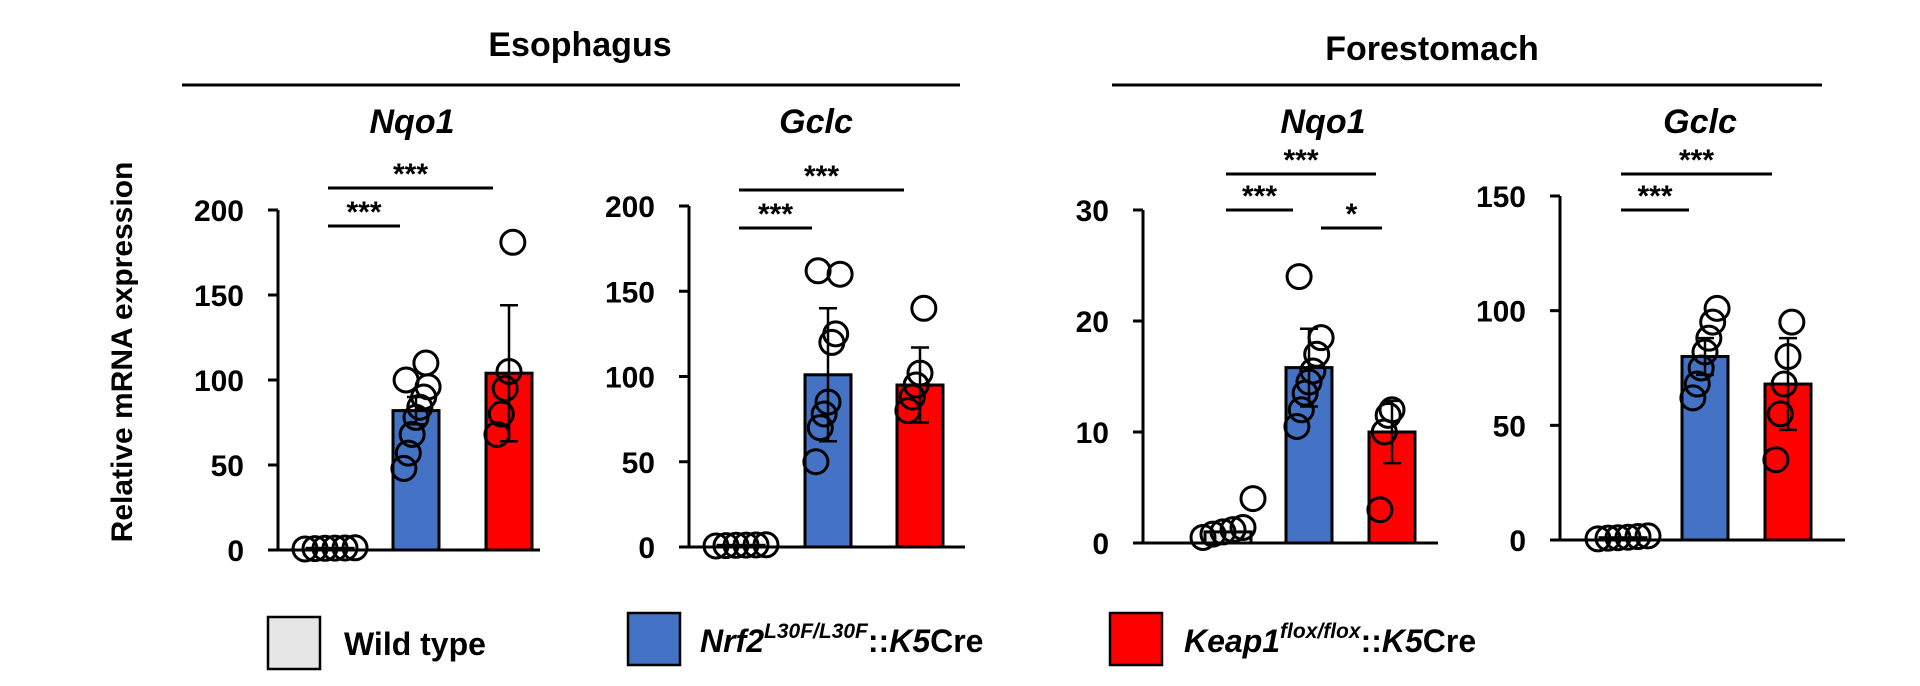 The width and height of the screenshot is (1920, 686). Describe the element at coordinates (630, 207) in the screenshot. I see `y-tick-label: 200` at that location.